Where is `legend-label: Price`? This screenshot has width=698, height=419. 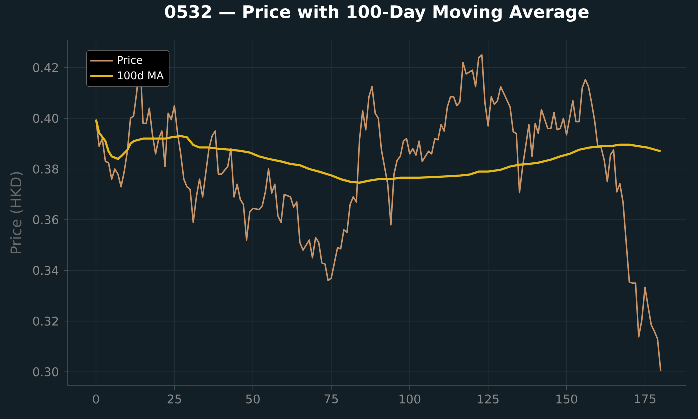
legend-label: Price is located at coordinates (130, 60).